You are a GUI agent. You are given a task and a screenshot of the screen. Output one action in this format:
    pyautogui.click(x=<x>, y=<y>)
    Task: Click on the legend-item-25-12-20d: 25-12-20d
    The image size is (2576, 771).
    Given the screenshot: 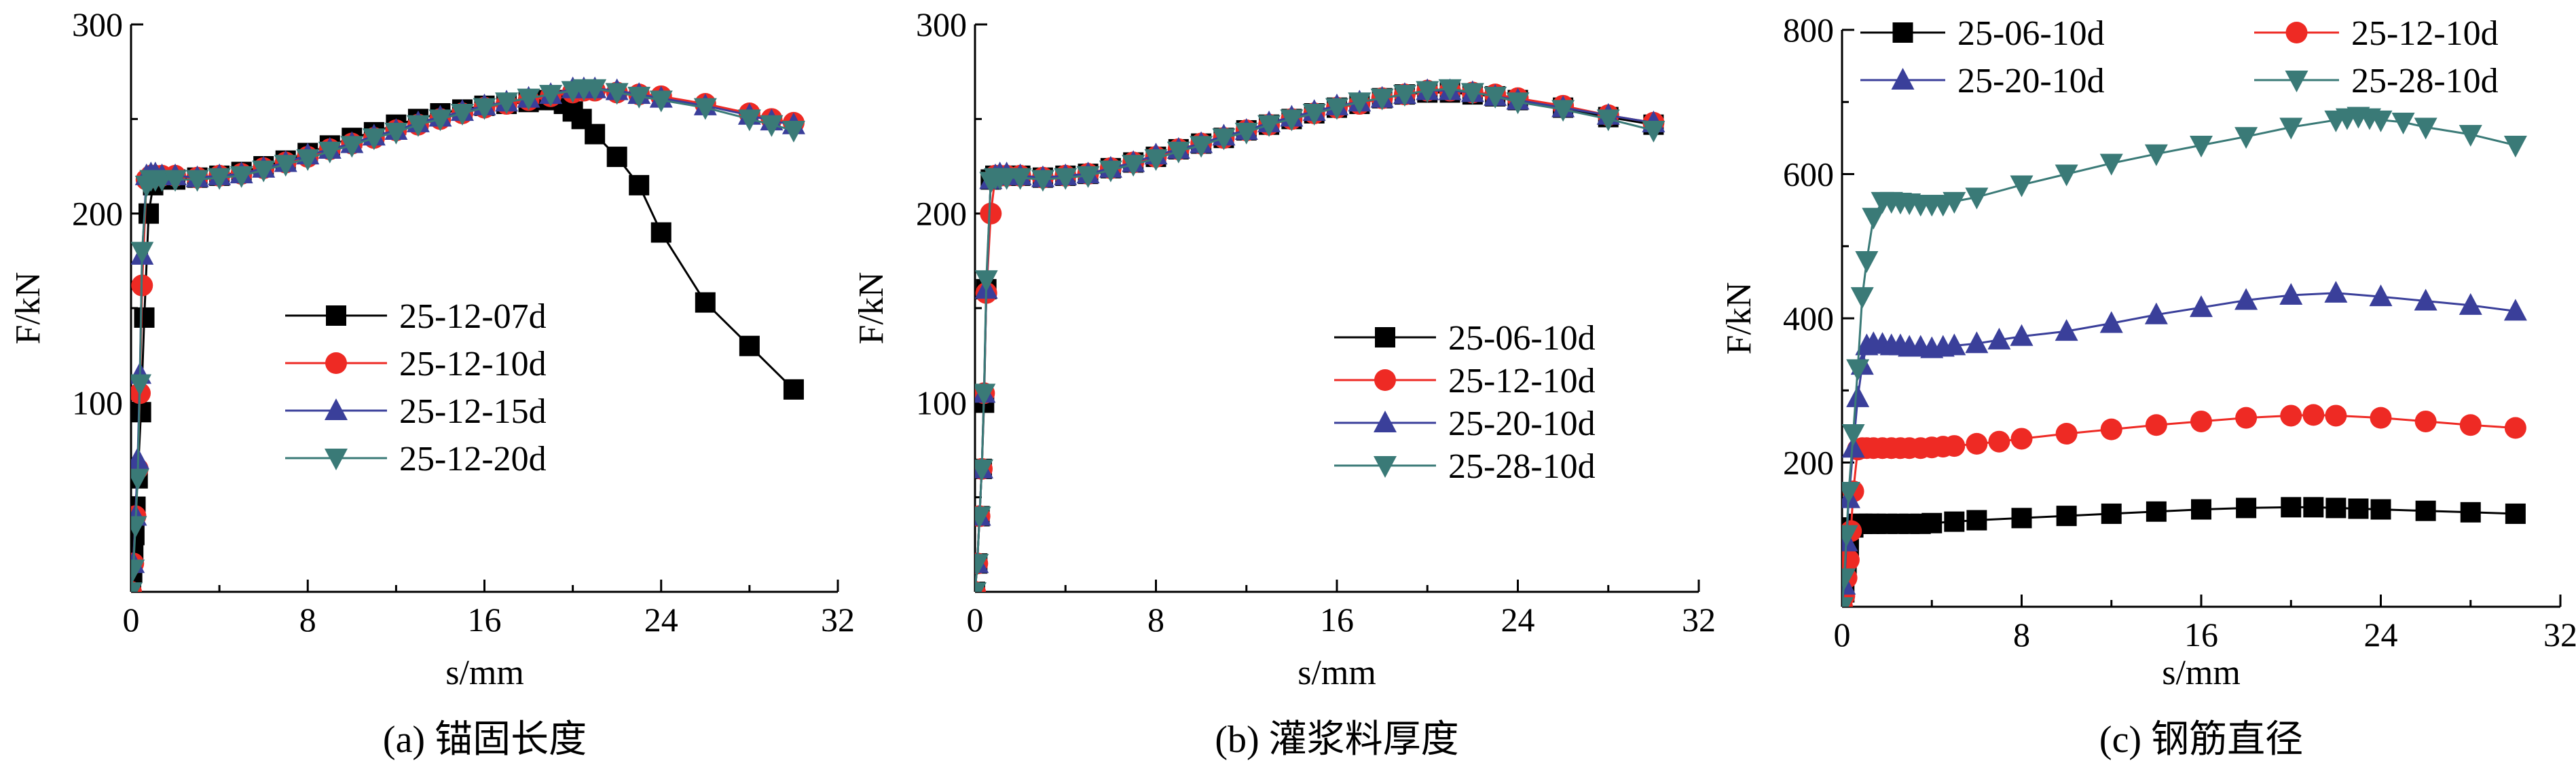 What is the action you would take?
    pyautogui.click(x=416, y=459)
    